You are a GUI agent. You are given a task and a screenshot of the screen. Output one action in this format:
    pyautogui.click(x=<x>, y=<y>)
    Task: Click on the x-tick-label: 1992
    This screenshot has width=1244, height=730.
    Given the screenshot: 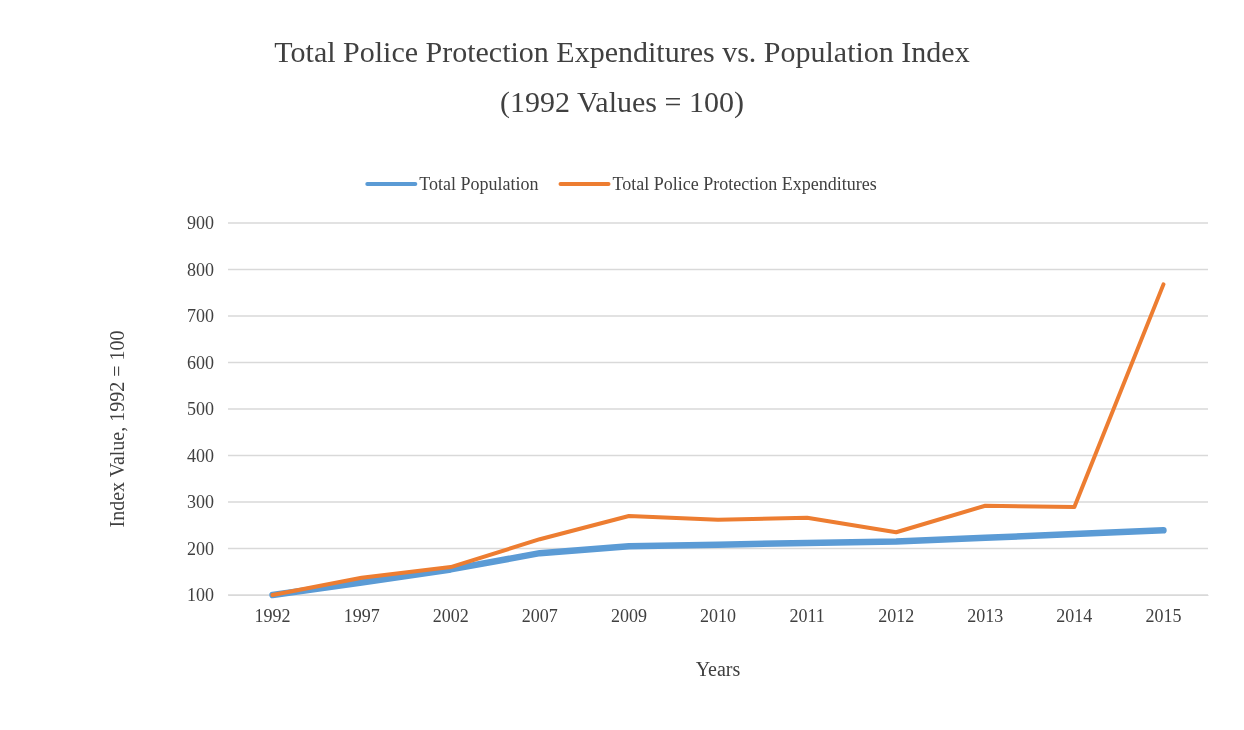 What is the action you would take?
    pyautogui.click(x=272, y=615)
    